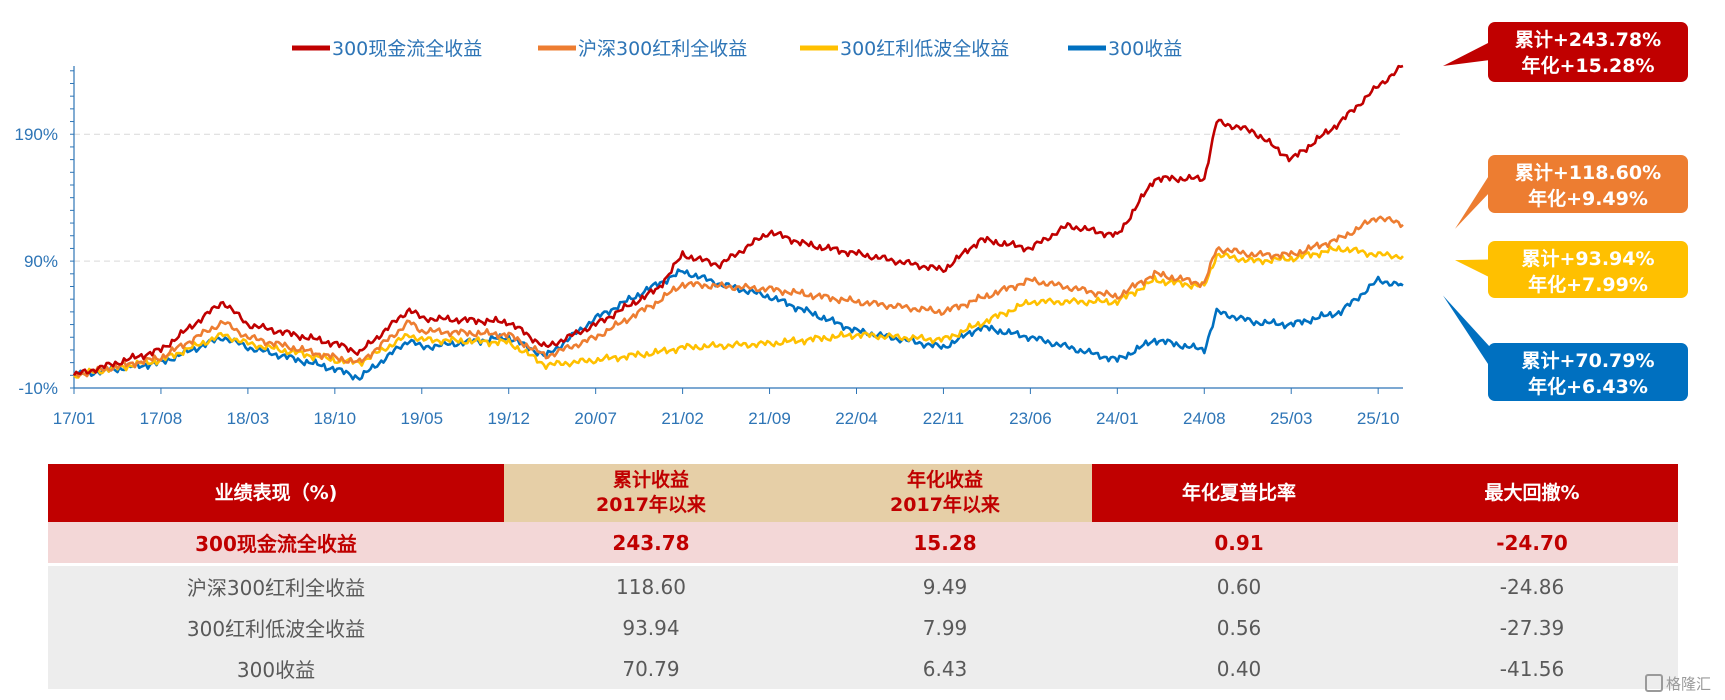 This screenshot has width=1725, height=700. Describe the element at coordinates (161, 418) in the screenshot. I see `x-tick-label: 17/08` at that location.